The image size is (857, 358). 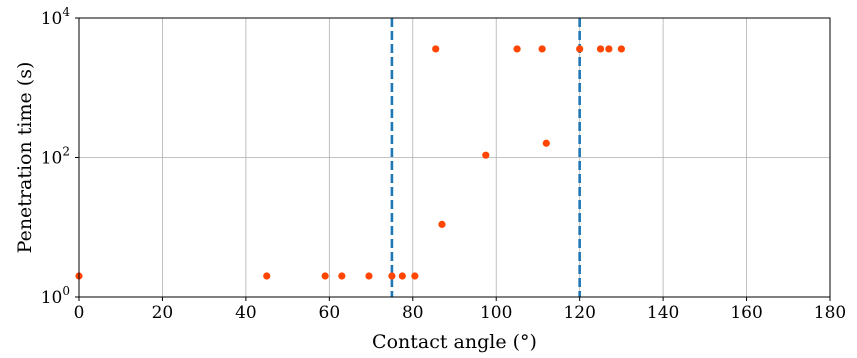 What do you see at coordinates (830, 313) in the screenshot?
I see `x-tick-label: 180` at bounding box center [830, 313].